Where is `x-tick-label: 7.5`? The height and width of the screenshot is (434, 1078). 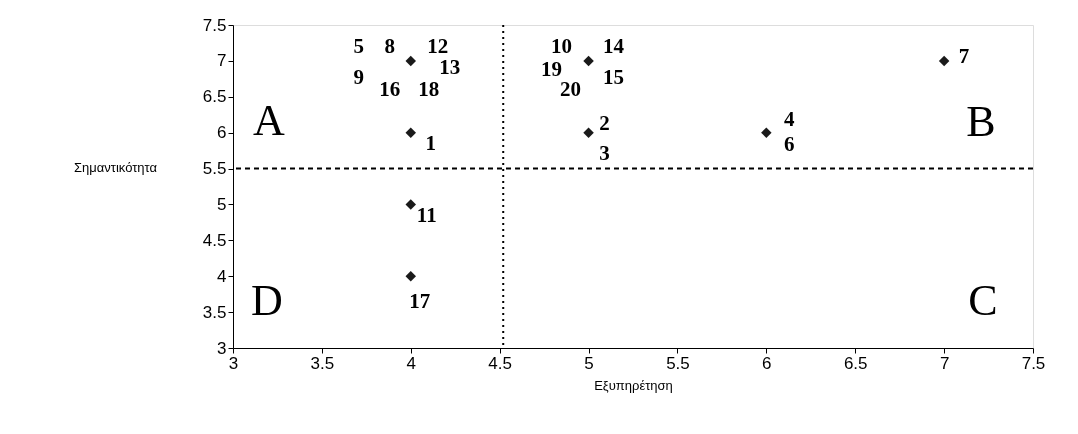
x-tick-label: 7.5 is located at coordinates (1033, 363).